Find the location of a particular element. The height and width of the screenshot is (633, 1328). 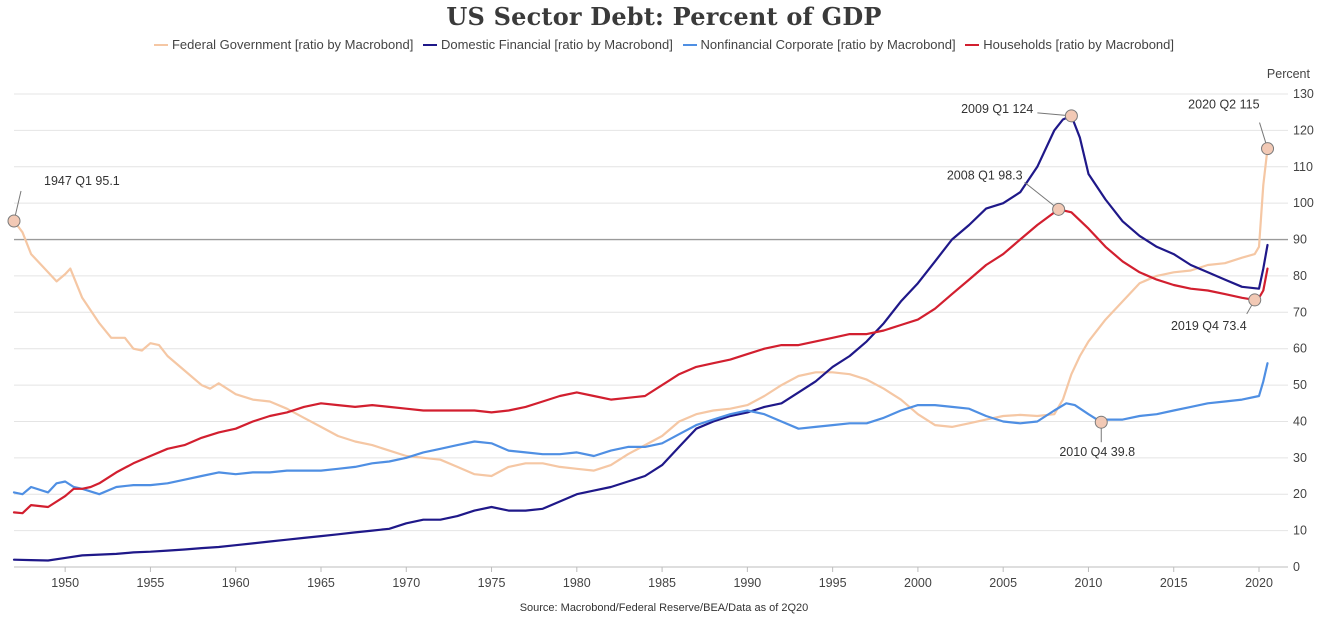

y-tick-label-30: 30 is located at coordinates (1300, 458).